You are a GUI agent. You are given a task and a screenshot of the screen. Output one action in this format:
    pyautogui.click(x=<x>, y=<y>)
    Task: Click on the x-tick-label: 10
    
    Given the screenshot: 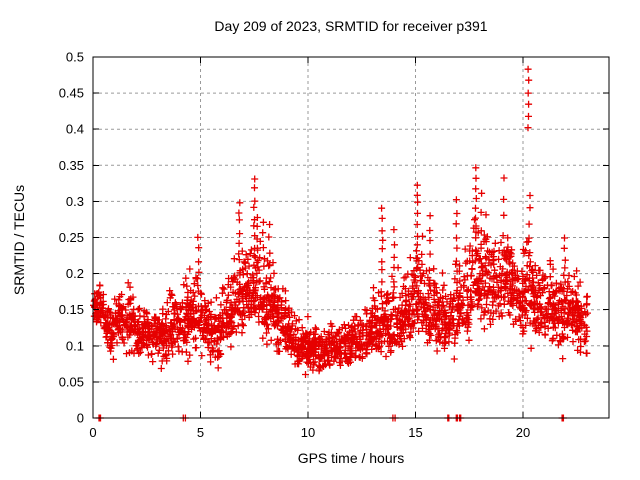 What is the action you would take?
    pyautogui.click(x=308, y=432)
    